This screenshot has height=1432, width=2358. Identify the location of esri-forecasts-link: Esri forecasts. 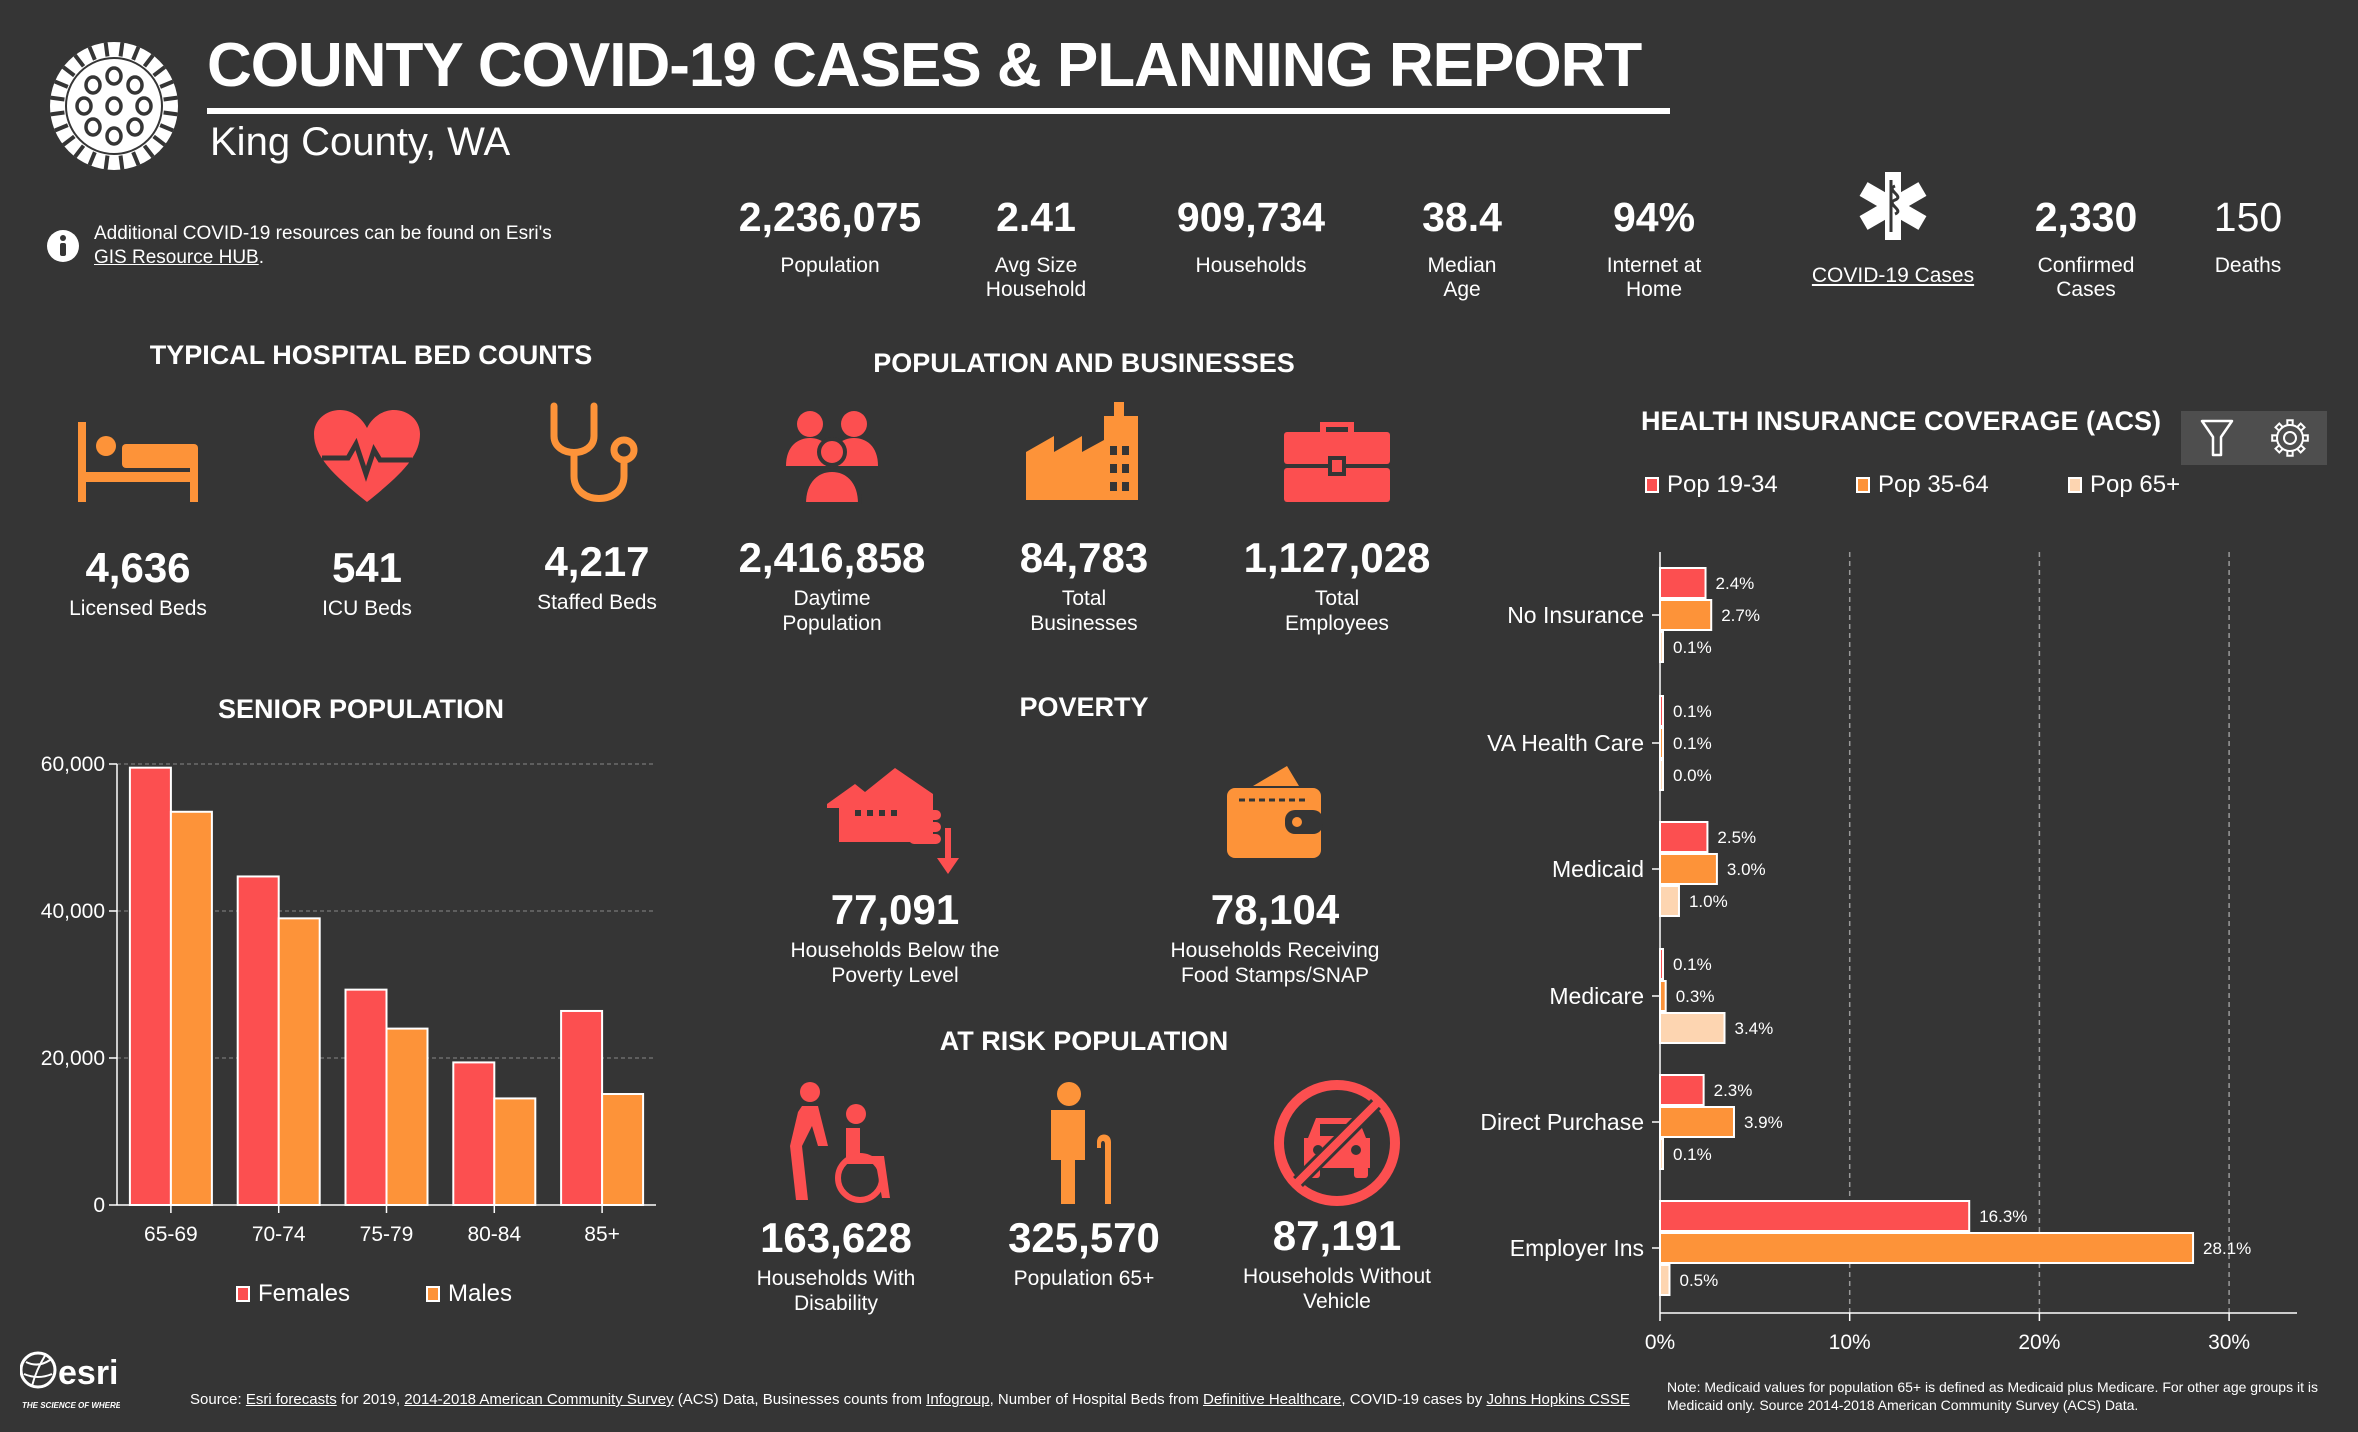
(291, 1399).